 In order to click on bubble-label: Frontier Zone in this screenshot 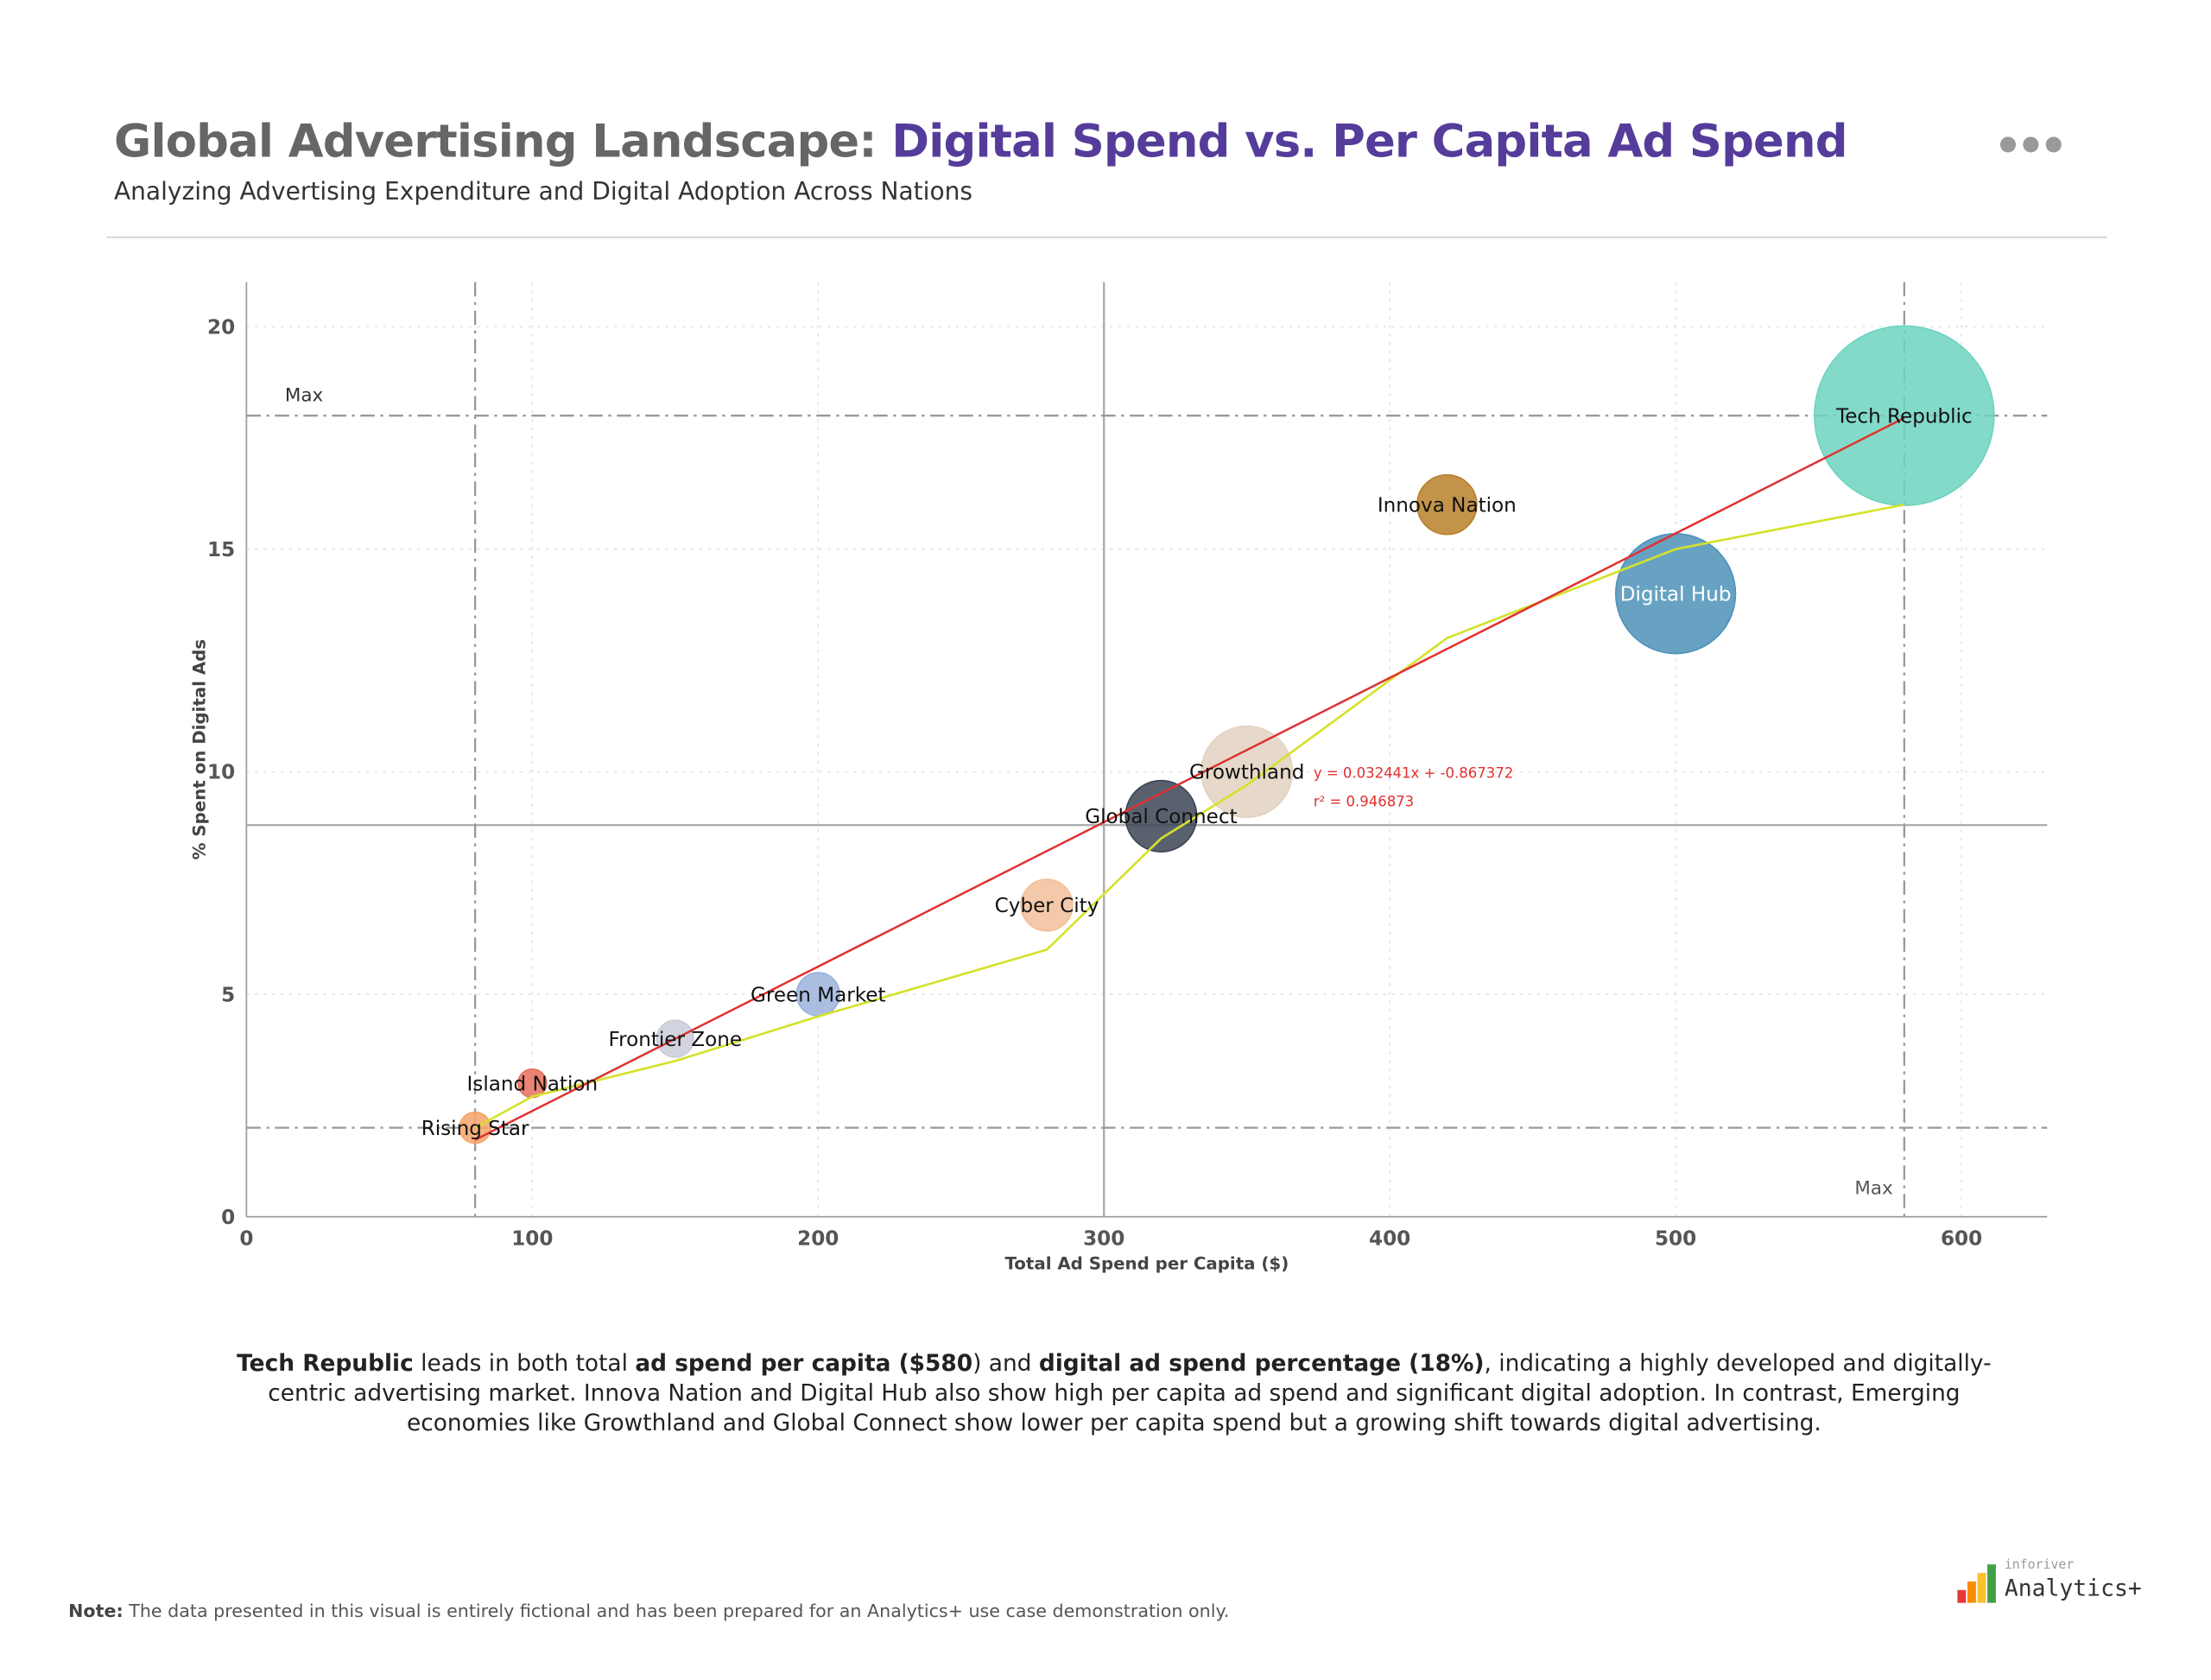, I will do `click(676, 1040)`.